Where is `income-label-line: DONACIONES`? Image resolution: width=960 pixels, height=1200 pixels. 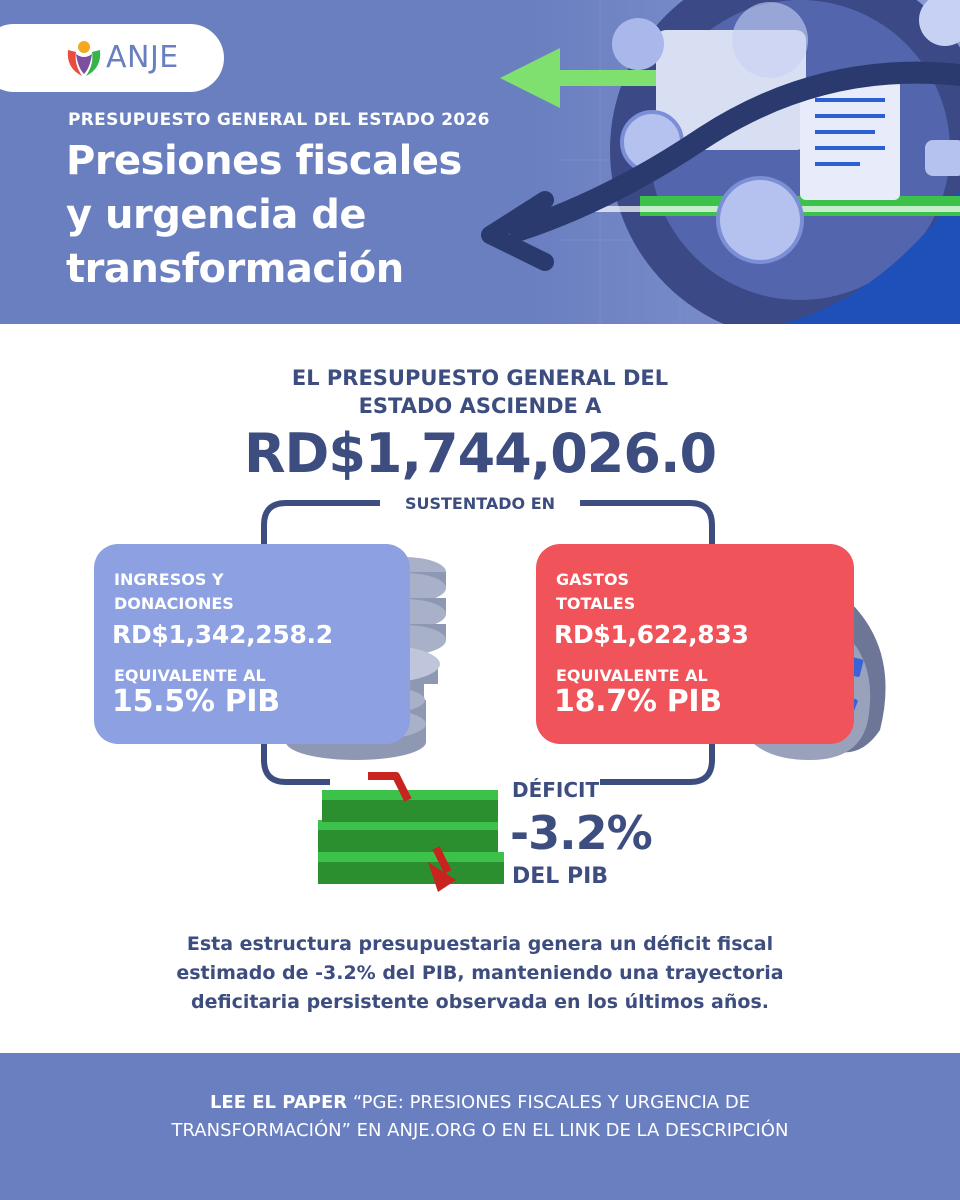
income-label-line: DONACIONES is located at coordinates (174, 603).